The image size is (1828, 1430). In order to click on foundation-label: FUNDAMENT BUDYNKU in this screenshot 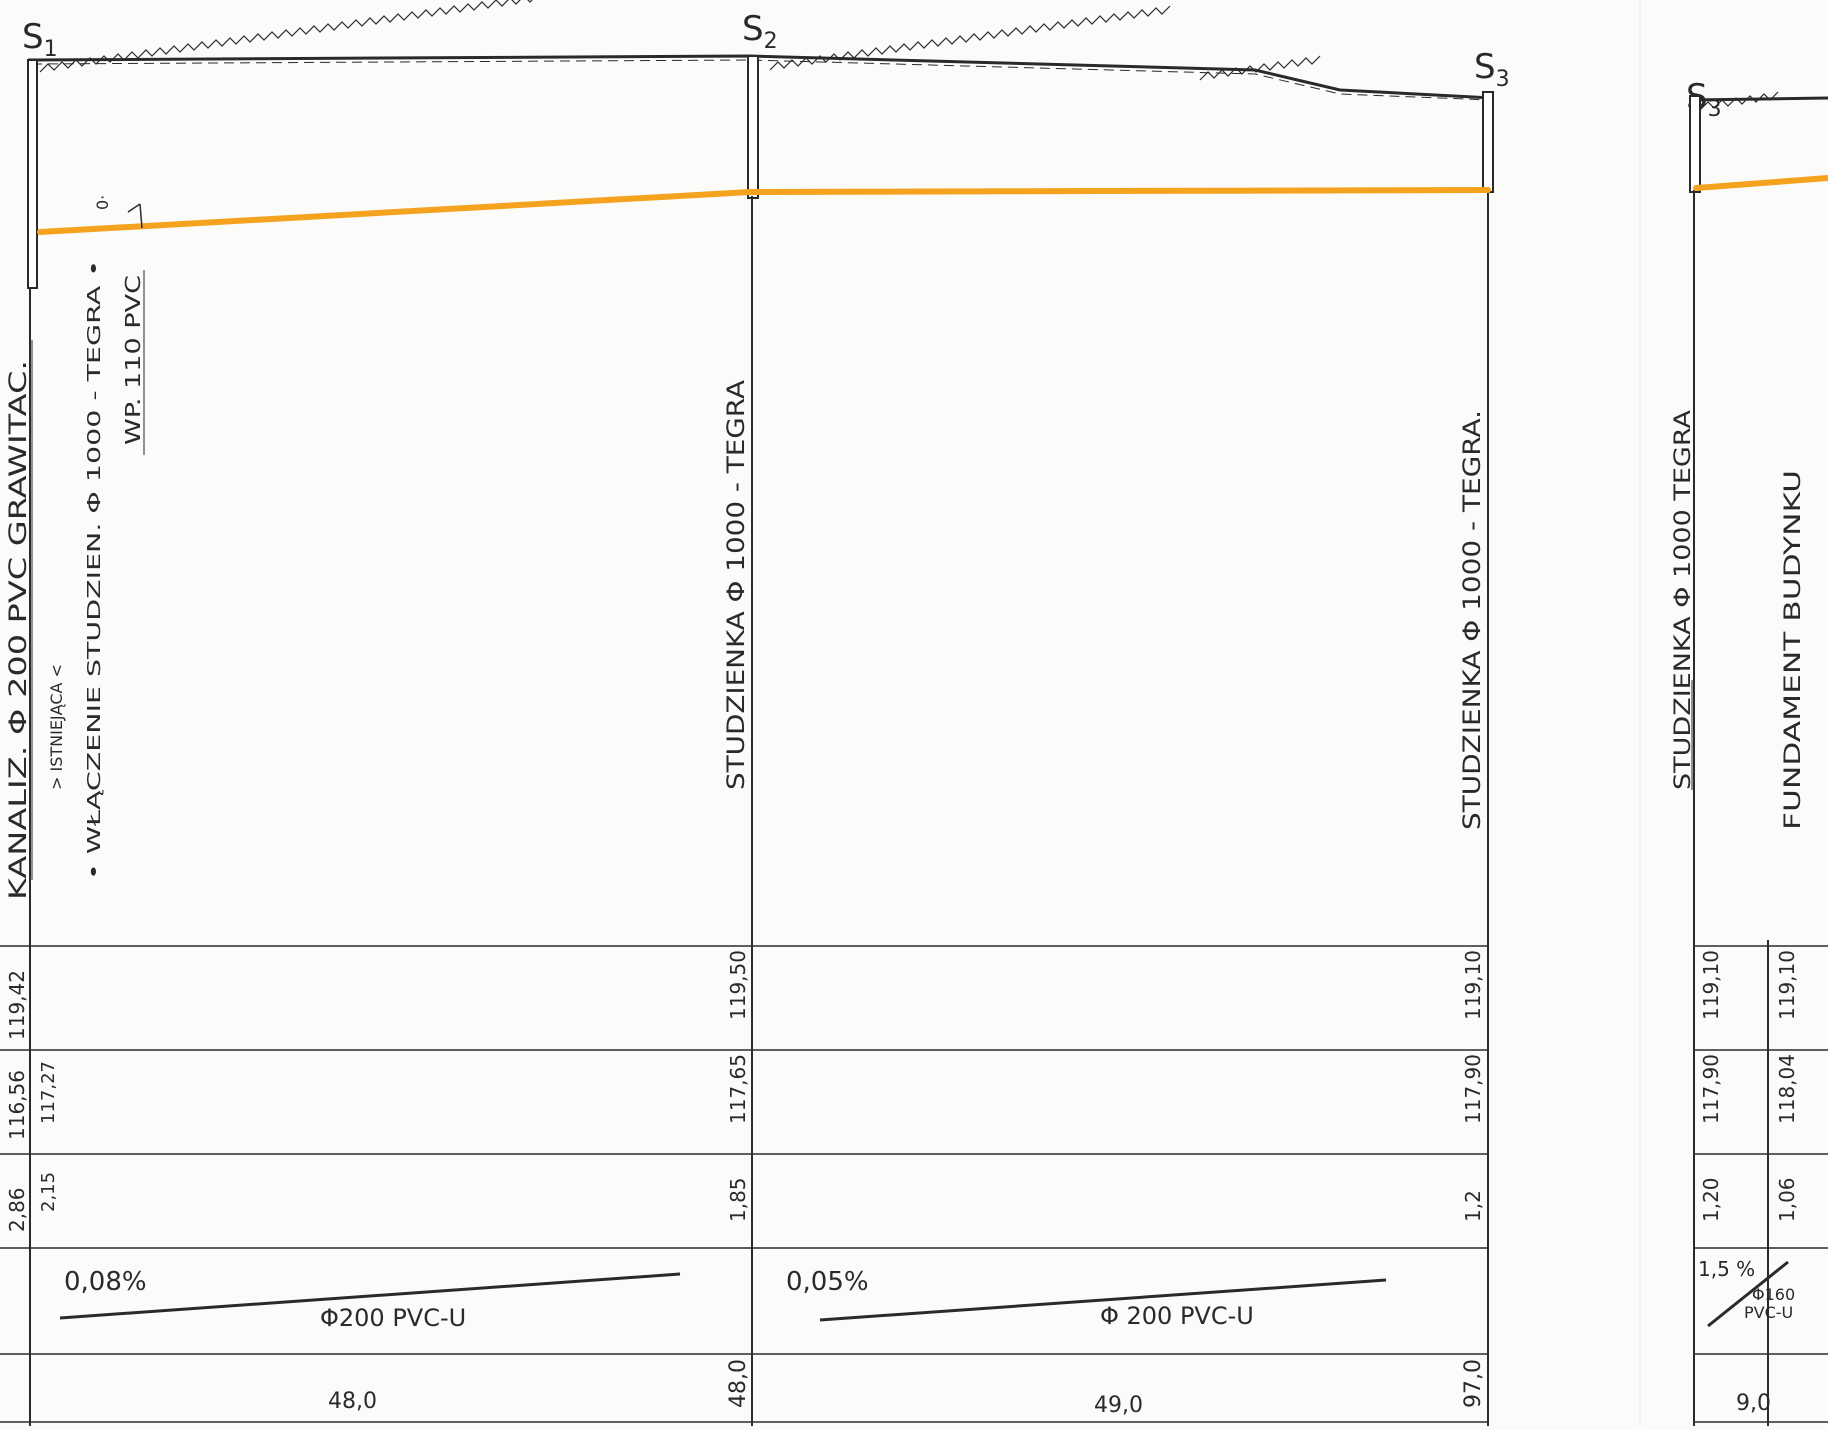, I will do `click(1793, 650)`.